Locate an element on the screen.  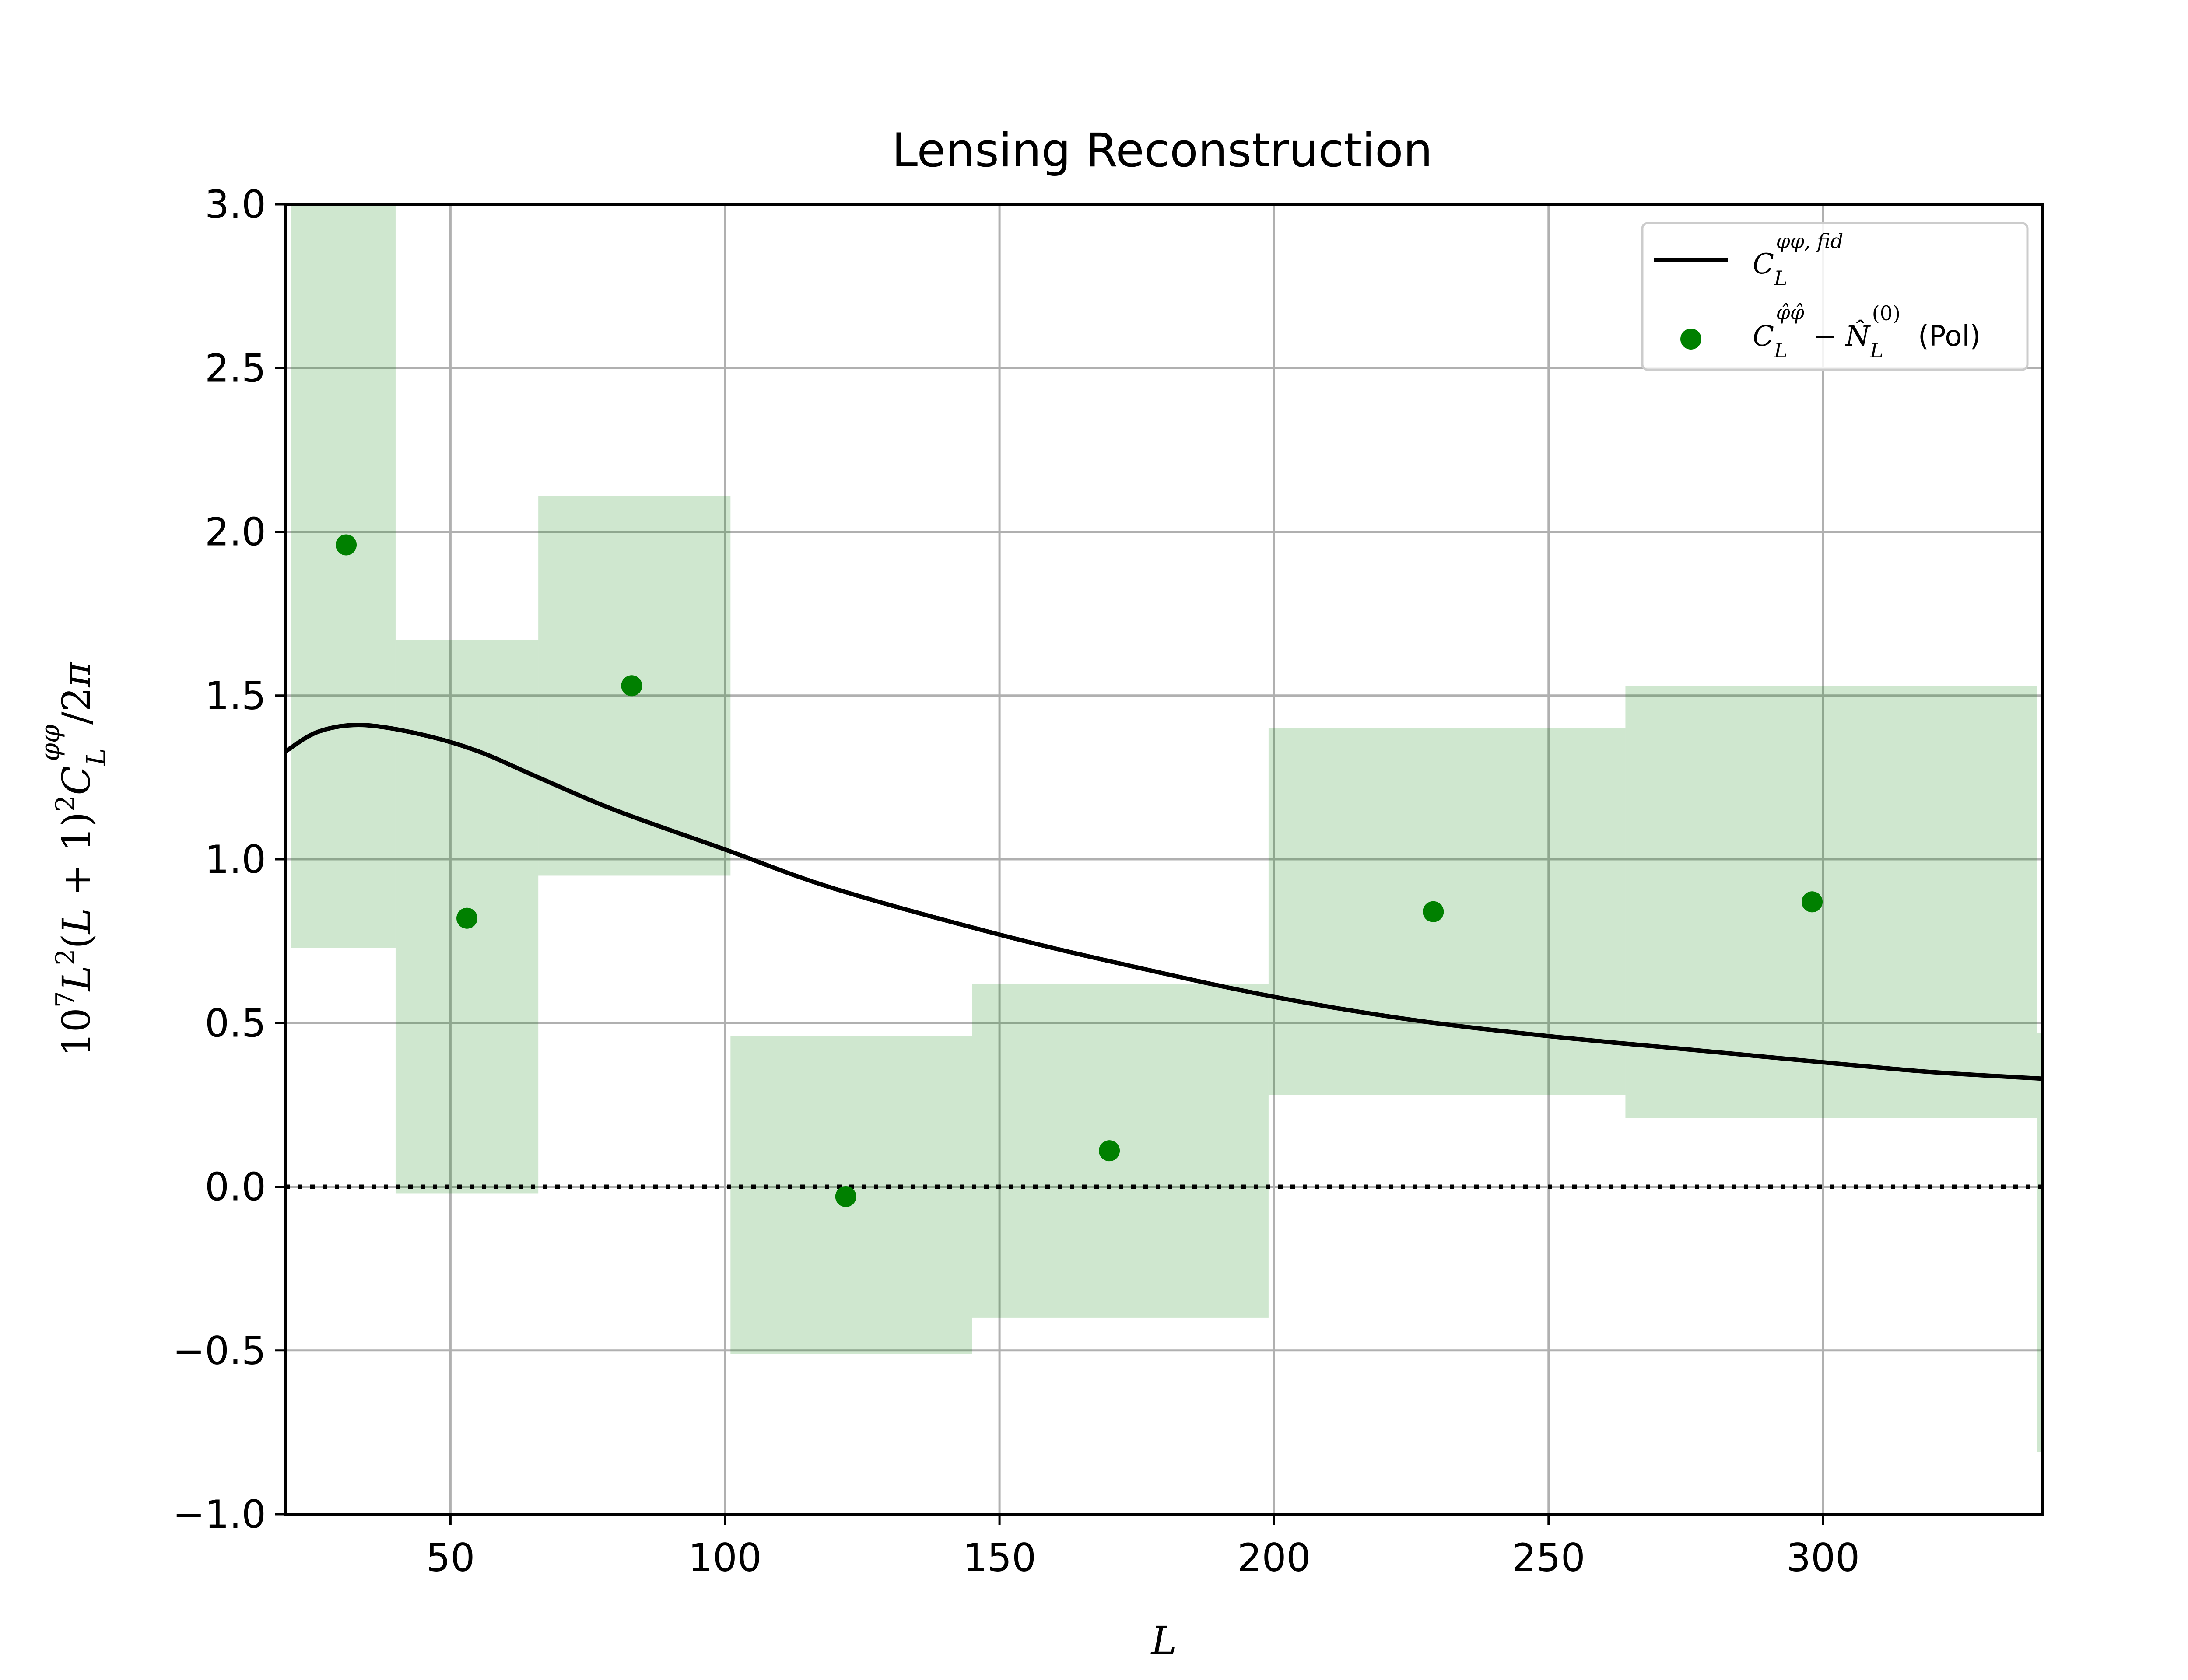
y-tick-label-5: 1.5 is located at coordinates (236, 695).